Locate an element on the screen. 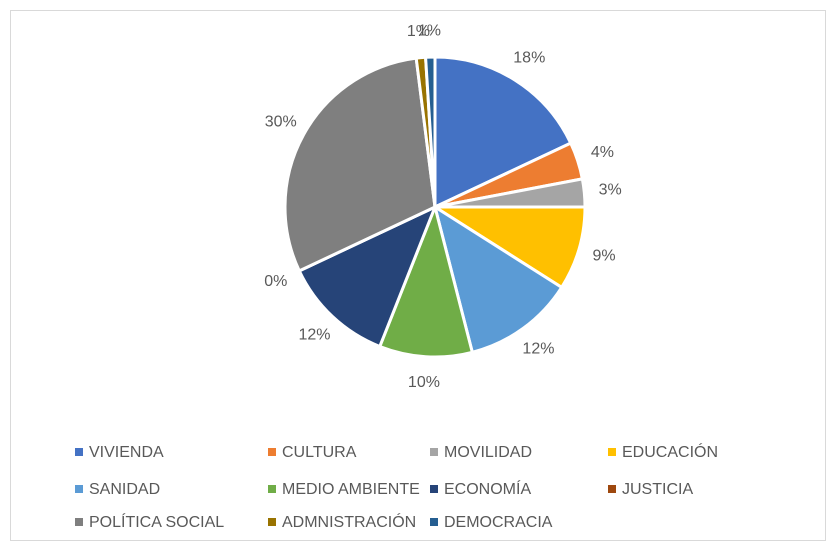  data-label: 18% is located at coordinates (529, 58).